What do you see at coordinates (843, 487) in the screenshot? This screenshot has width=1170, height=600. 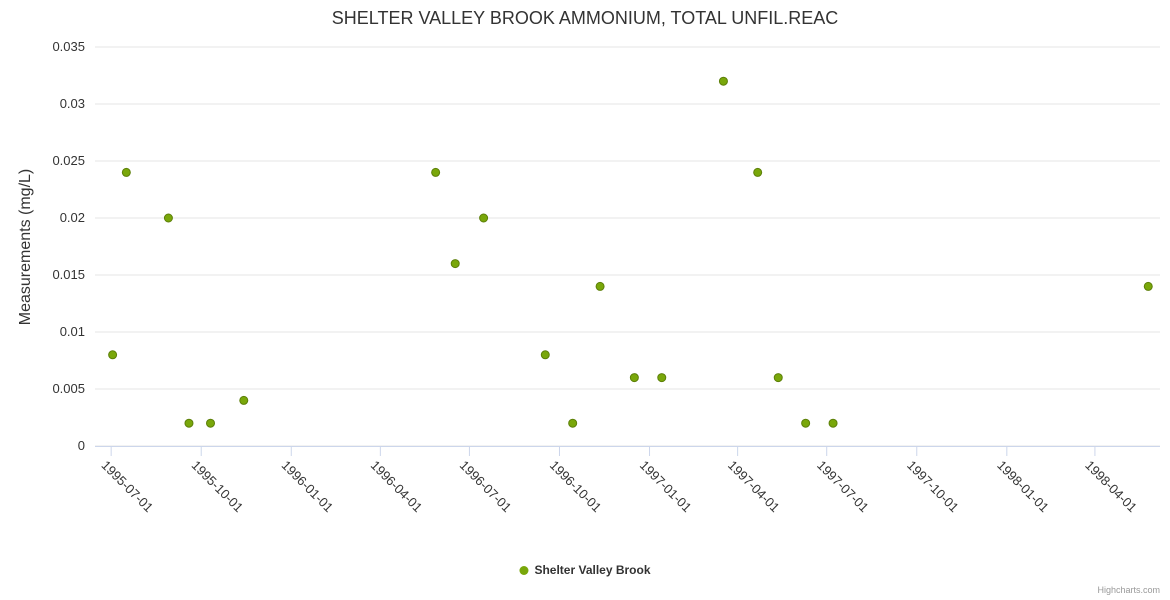 I see `x-axis-tick-label: 1997-07-01` at bounding box center [843, 487].